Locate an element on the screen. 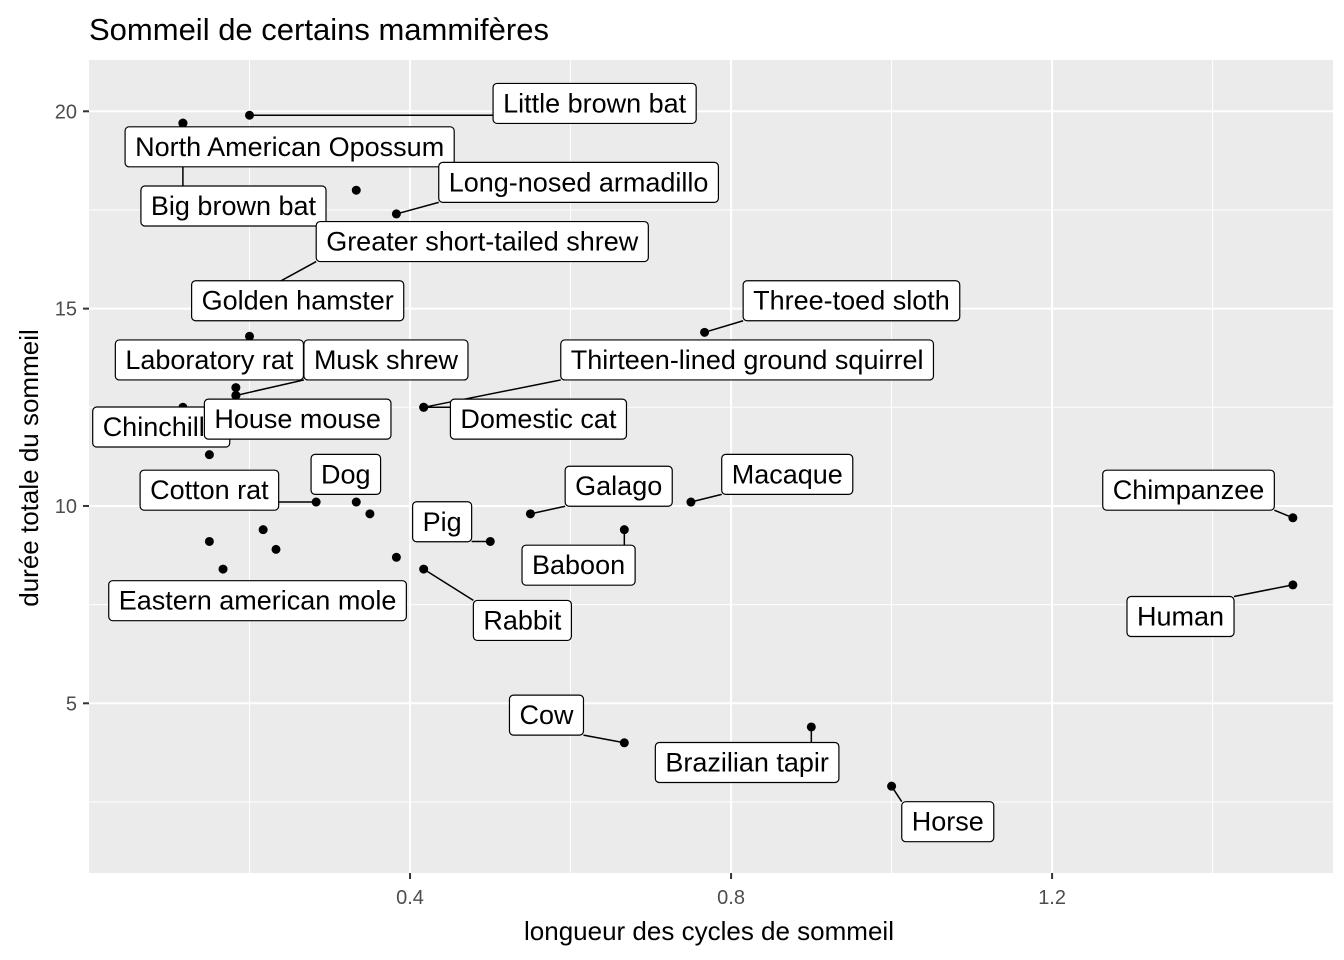  label-text: Brazilian tapir is located at coordinates (747, 762).